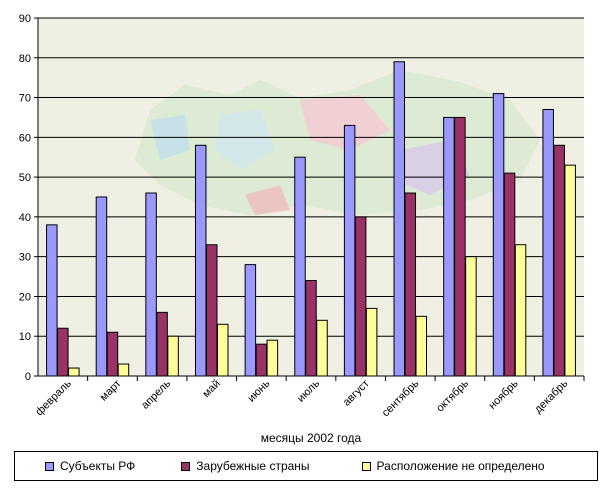 The image size is (607, 495). I want to click on legend-item-foreign: Зарубежные страны, so click(245, 466).